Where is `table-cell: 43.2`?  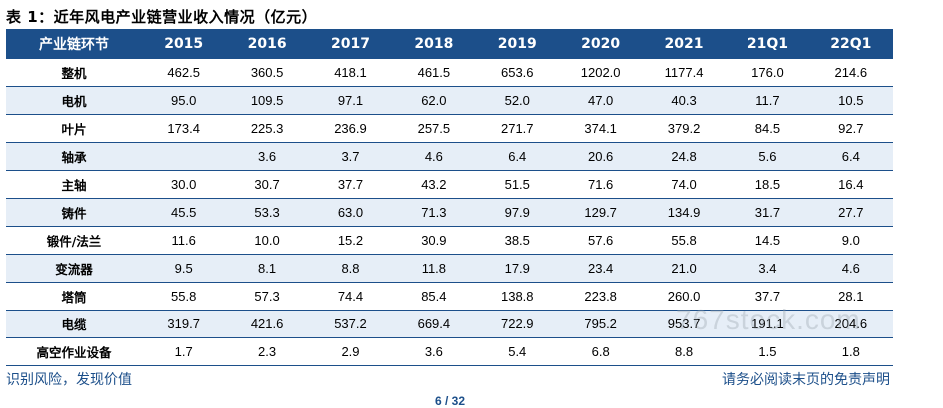
table-cell: 43.2 is located at coordinates (434, 184).